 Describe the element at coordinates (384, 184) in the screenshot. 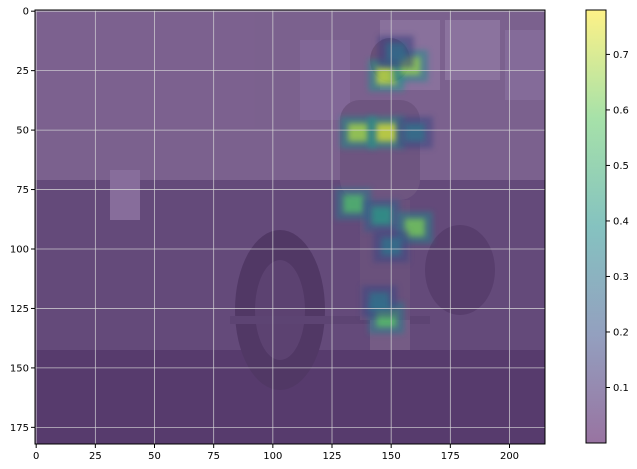

I see `attention-overlay` at that location.